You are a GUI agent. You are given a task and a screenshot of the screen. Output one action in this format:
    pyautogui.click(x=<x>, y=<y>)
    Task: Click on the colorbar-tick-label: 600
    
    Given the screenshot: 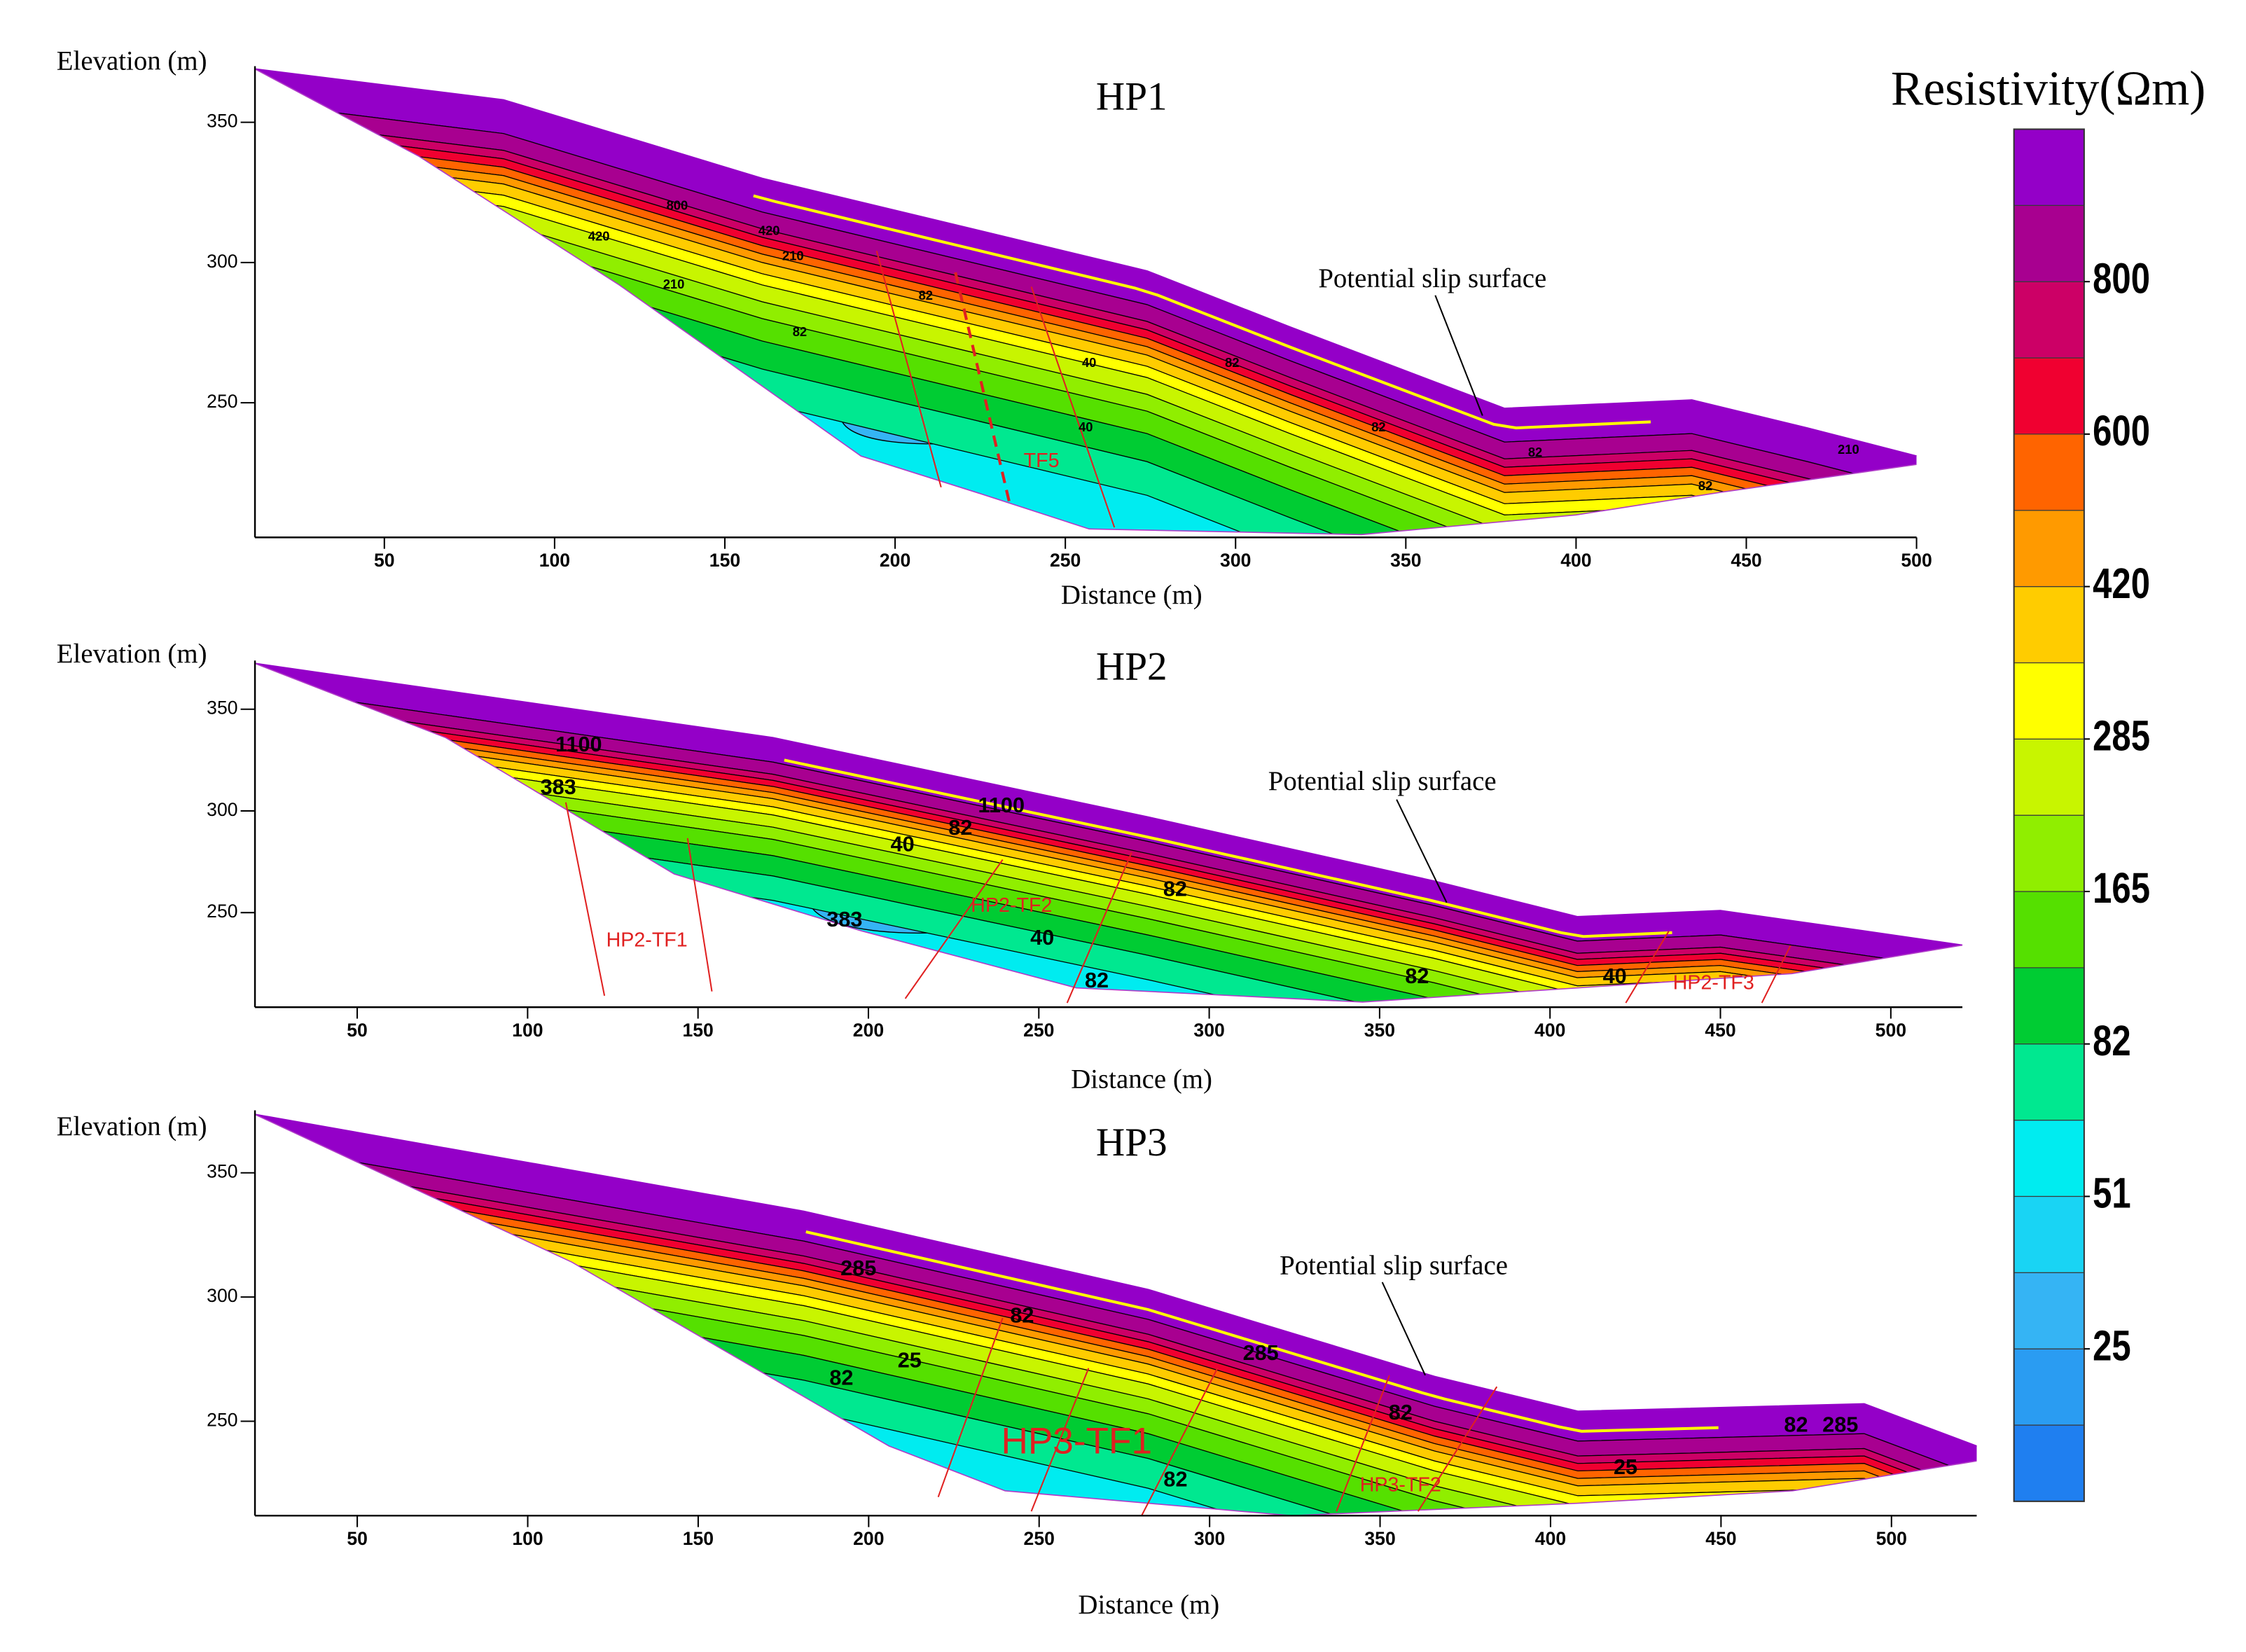 What is the action you would take?
    pyautogui.click(x=2121, y=430)
    